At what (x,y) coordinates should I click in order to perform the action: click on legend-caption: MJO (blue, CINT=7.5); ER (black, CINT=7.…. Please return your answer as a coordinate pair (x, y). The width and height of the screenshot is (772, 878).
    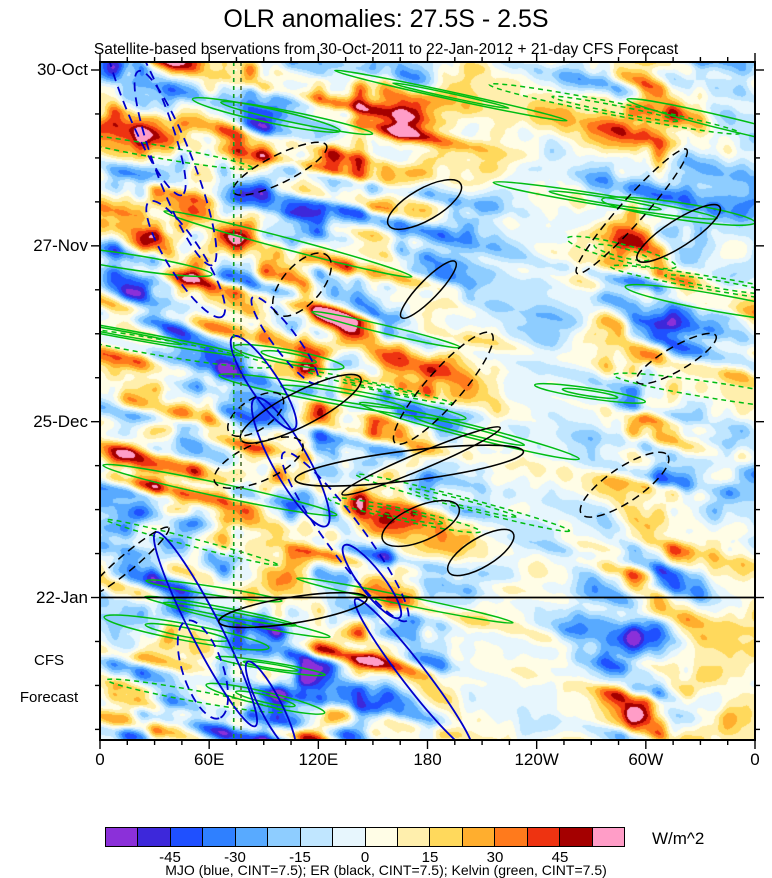
    Looking at the image, I should click on (386, 870).